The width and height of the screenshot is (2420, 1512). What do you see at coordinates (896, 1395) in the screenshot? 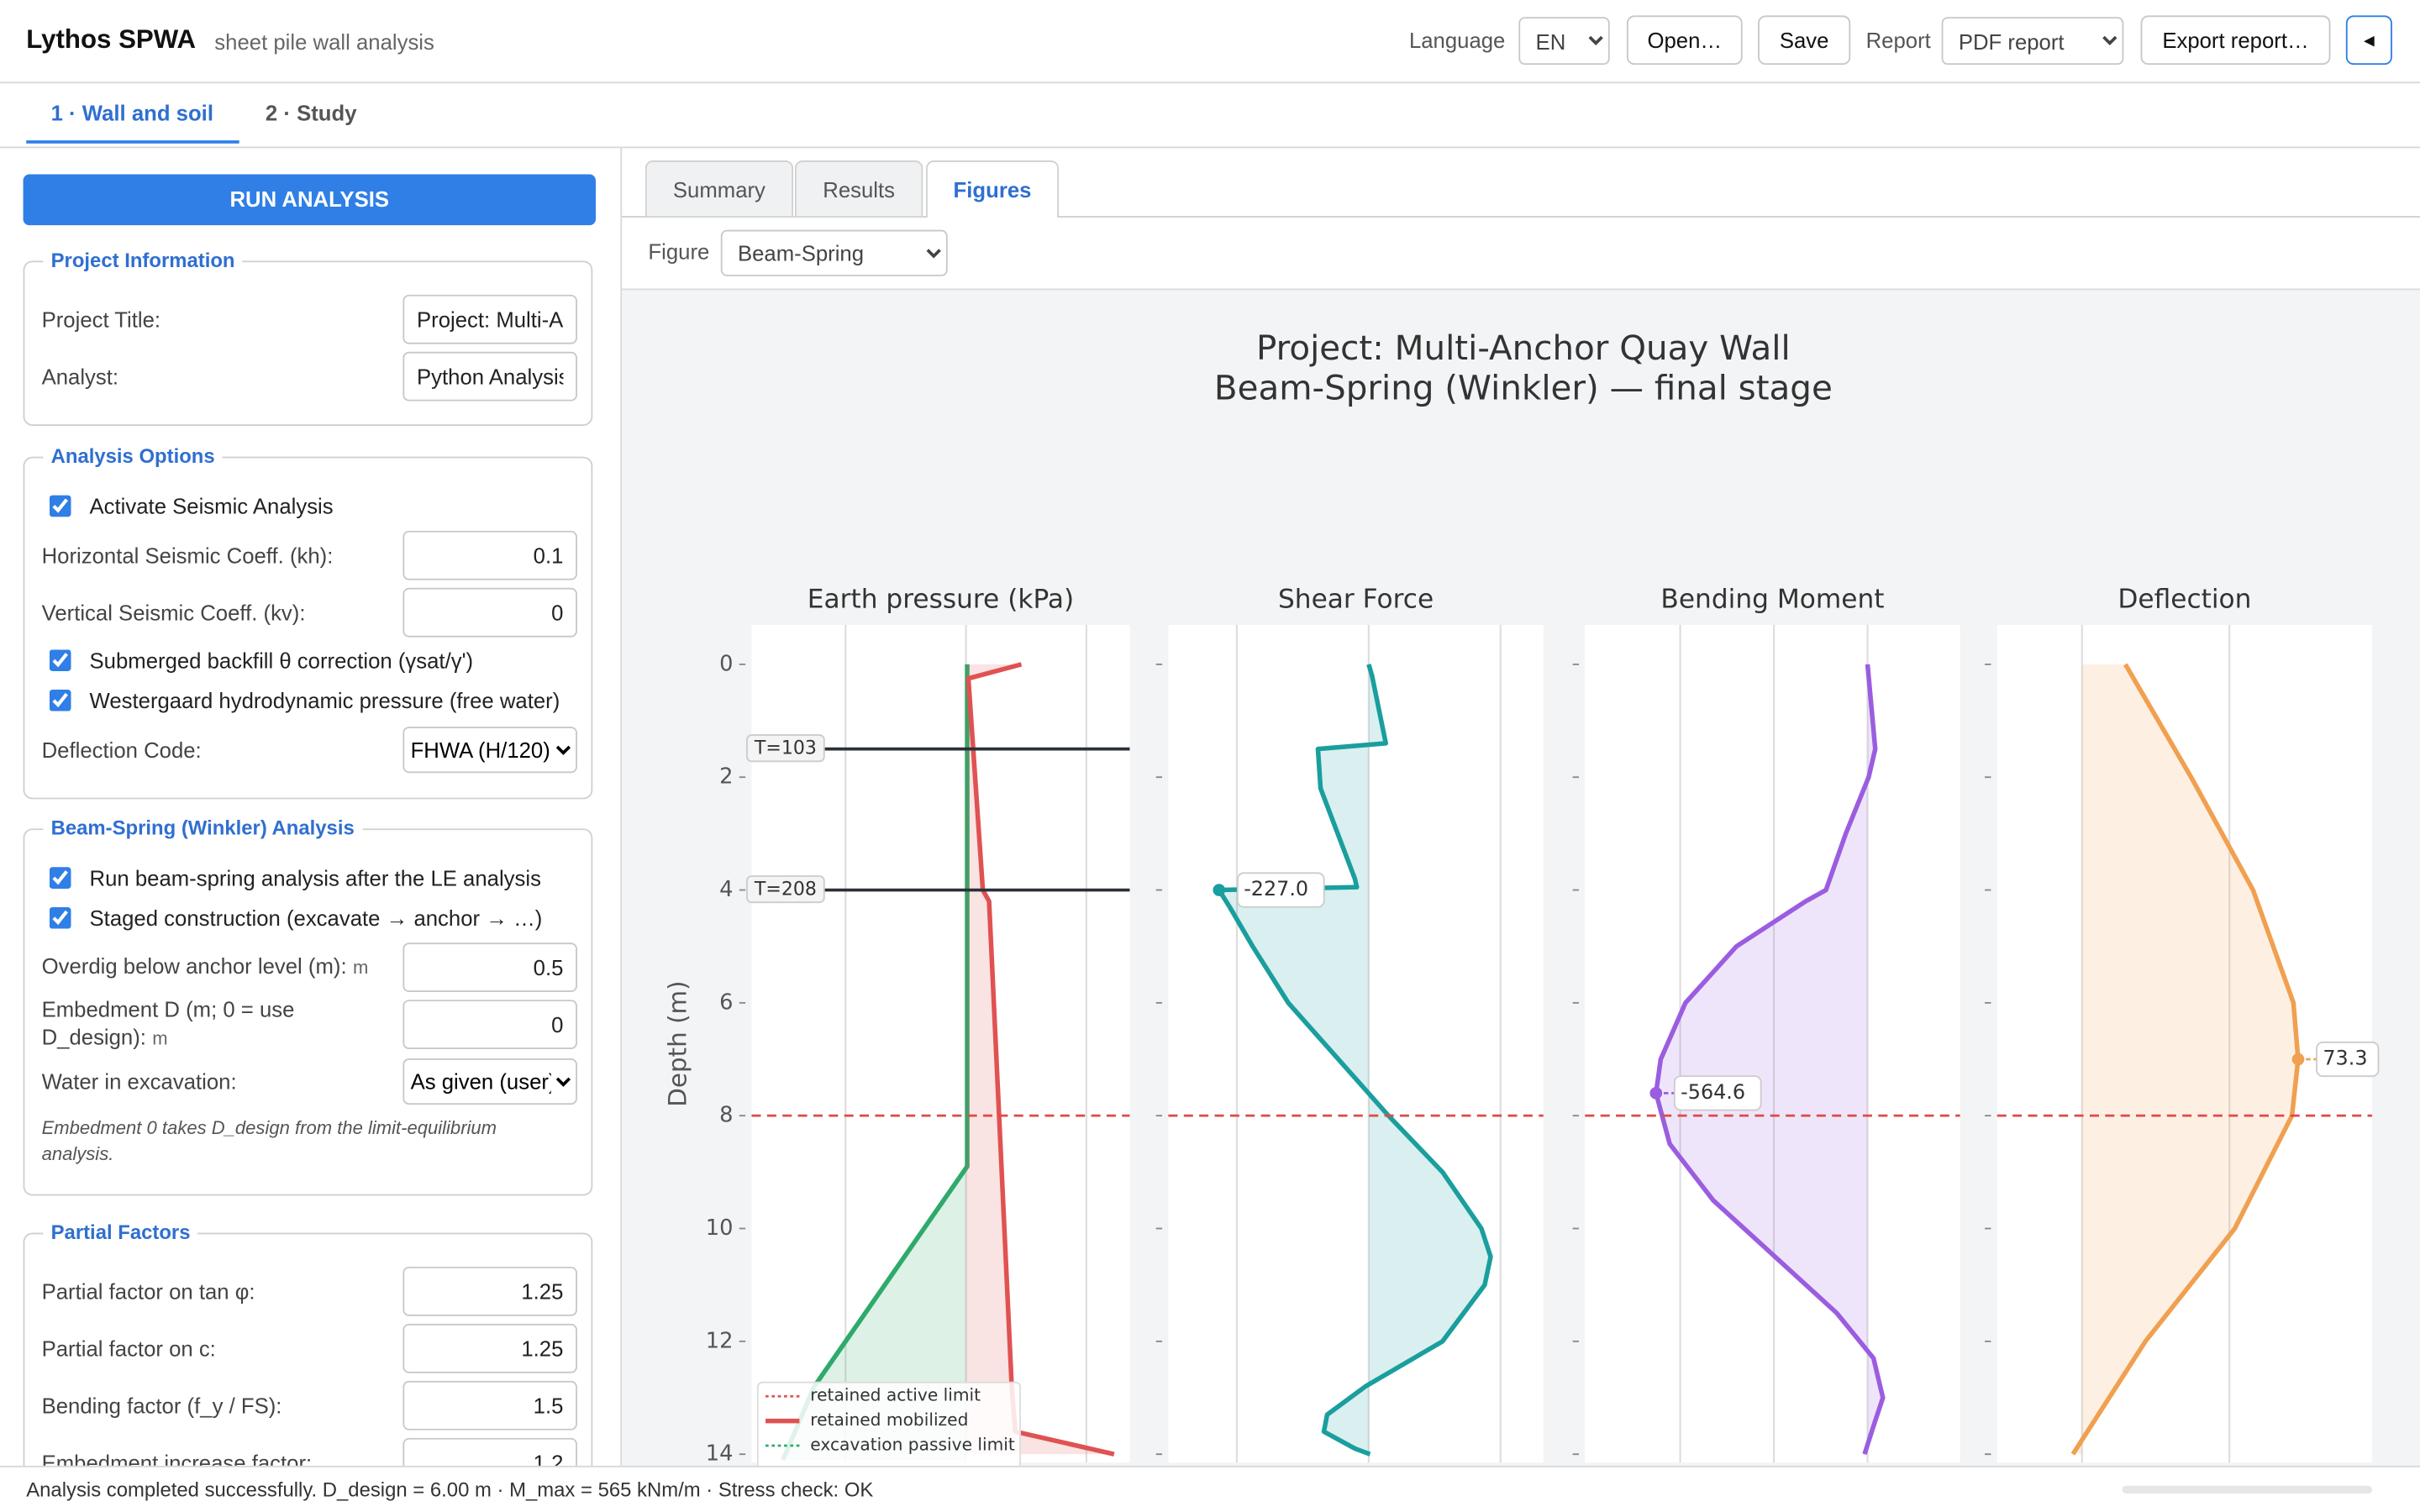
I see `legend-label: retained active limit` at bounding box center [896, 1395].